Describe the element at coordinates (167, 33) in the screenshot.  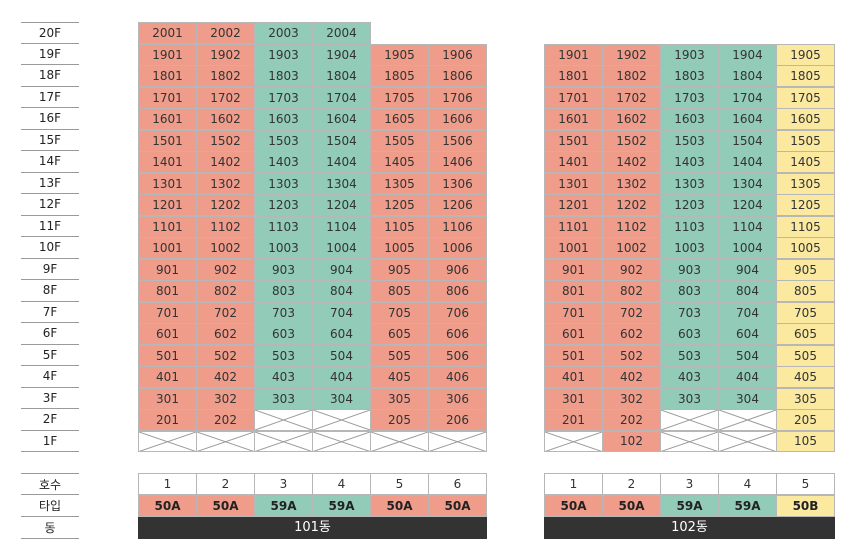
I see `unit-cell: 2001` at that location.